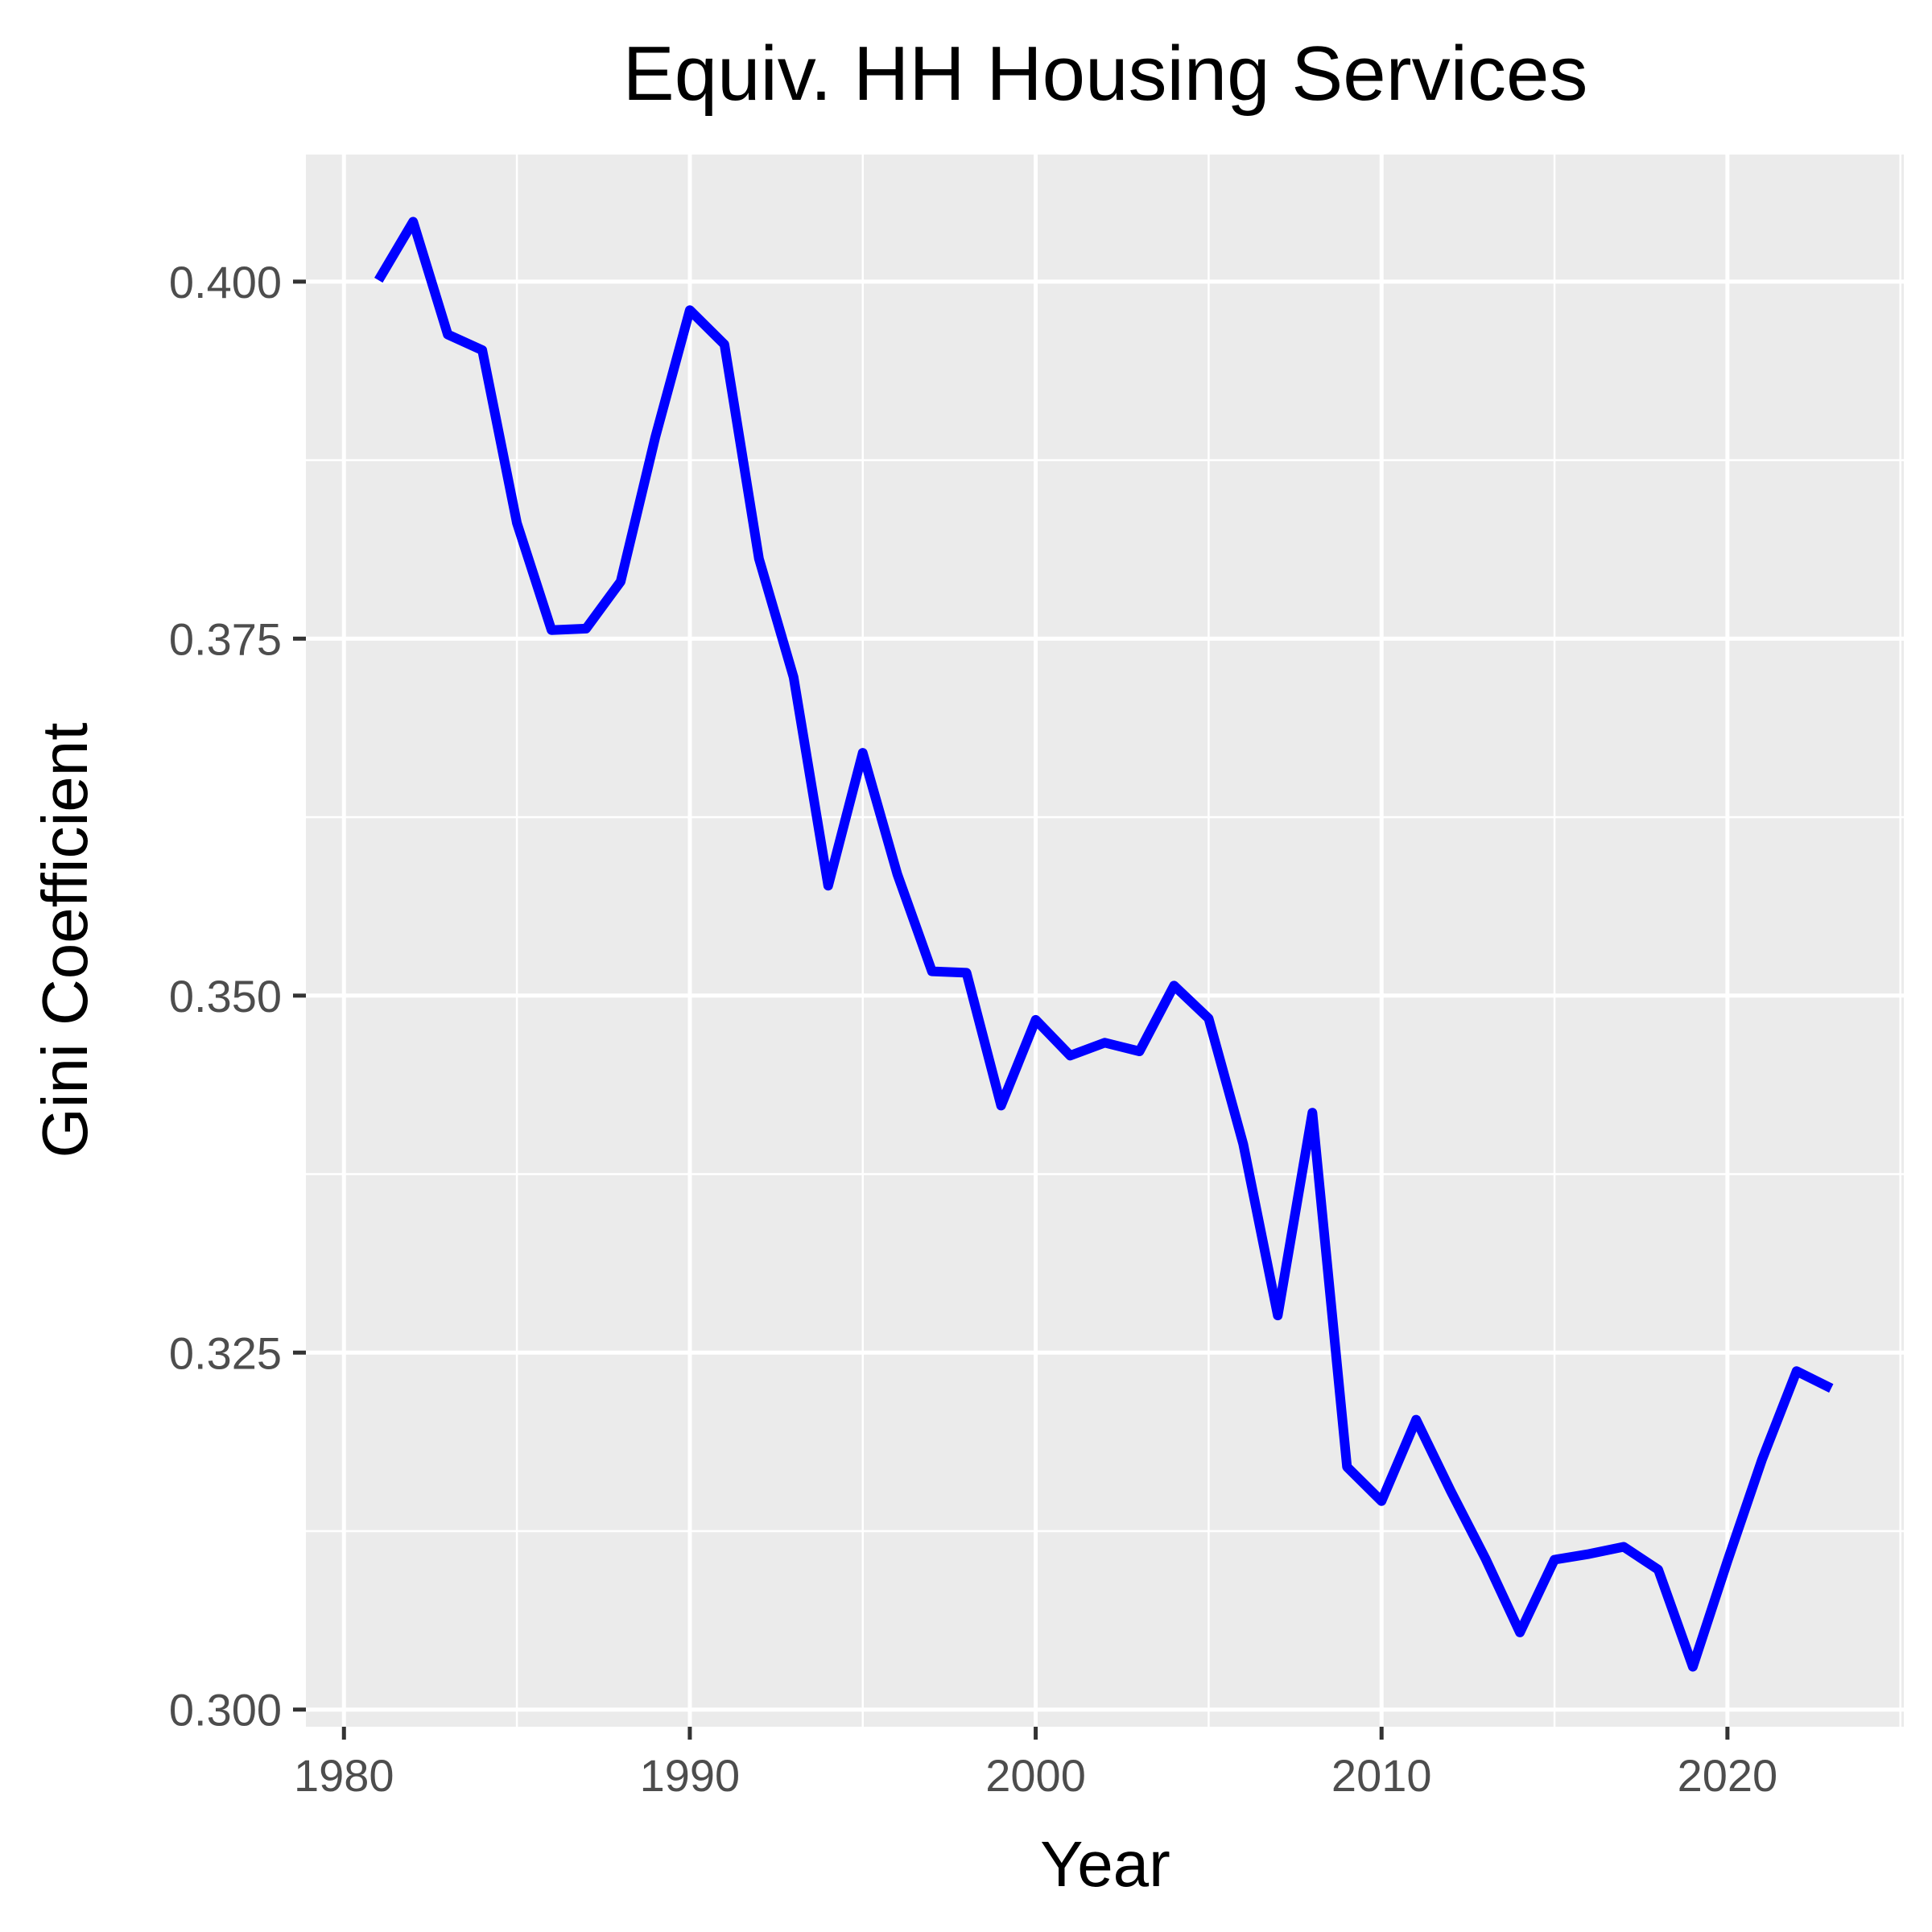 The width and height of the screenshot is (1932, 1932). I want to click on data-point-1986, so click(551, 630).